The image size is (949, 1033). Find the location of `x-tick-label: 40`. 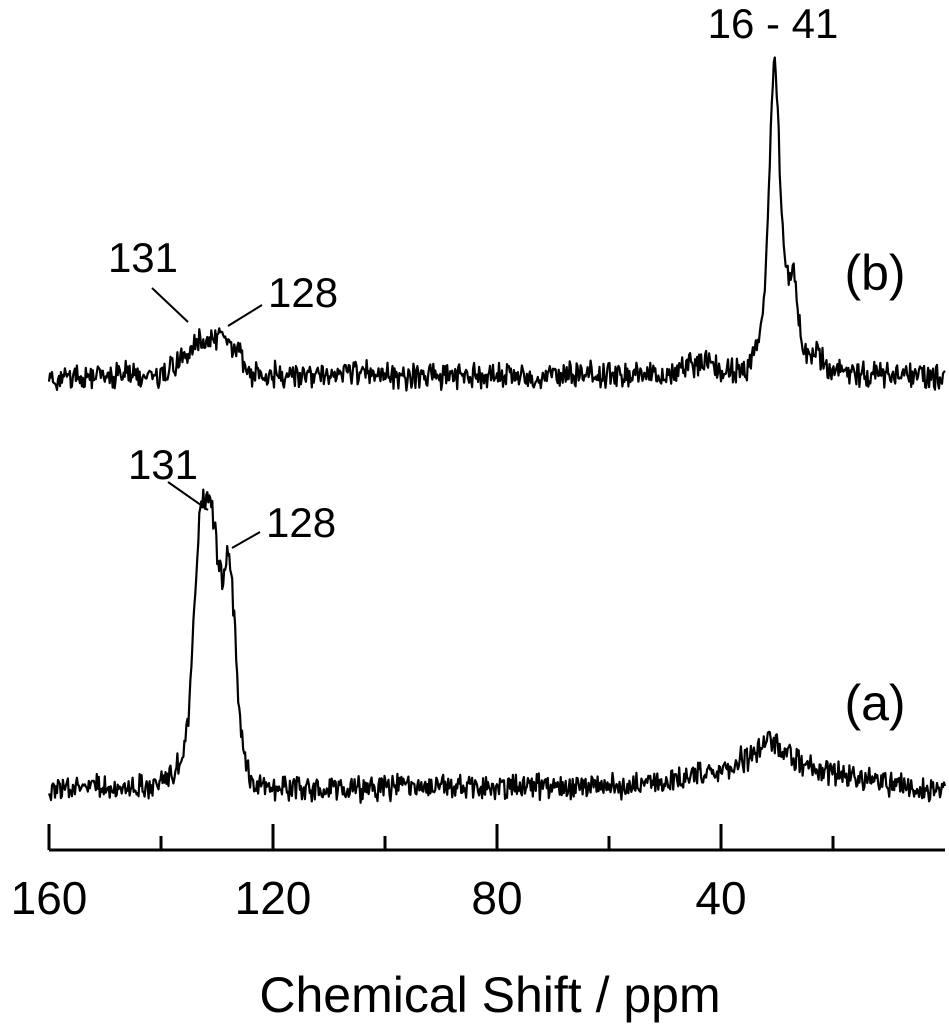

x-tick-label: 40 is located at coordinates (720, 898).